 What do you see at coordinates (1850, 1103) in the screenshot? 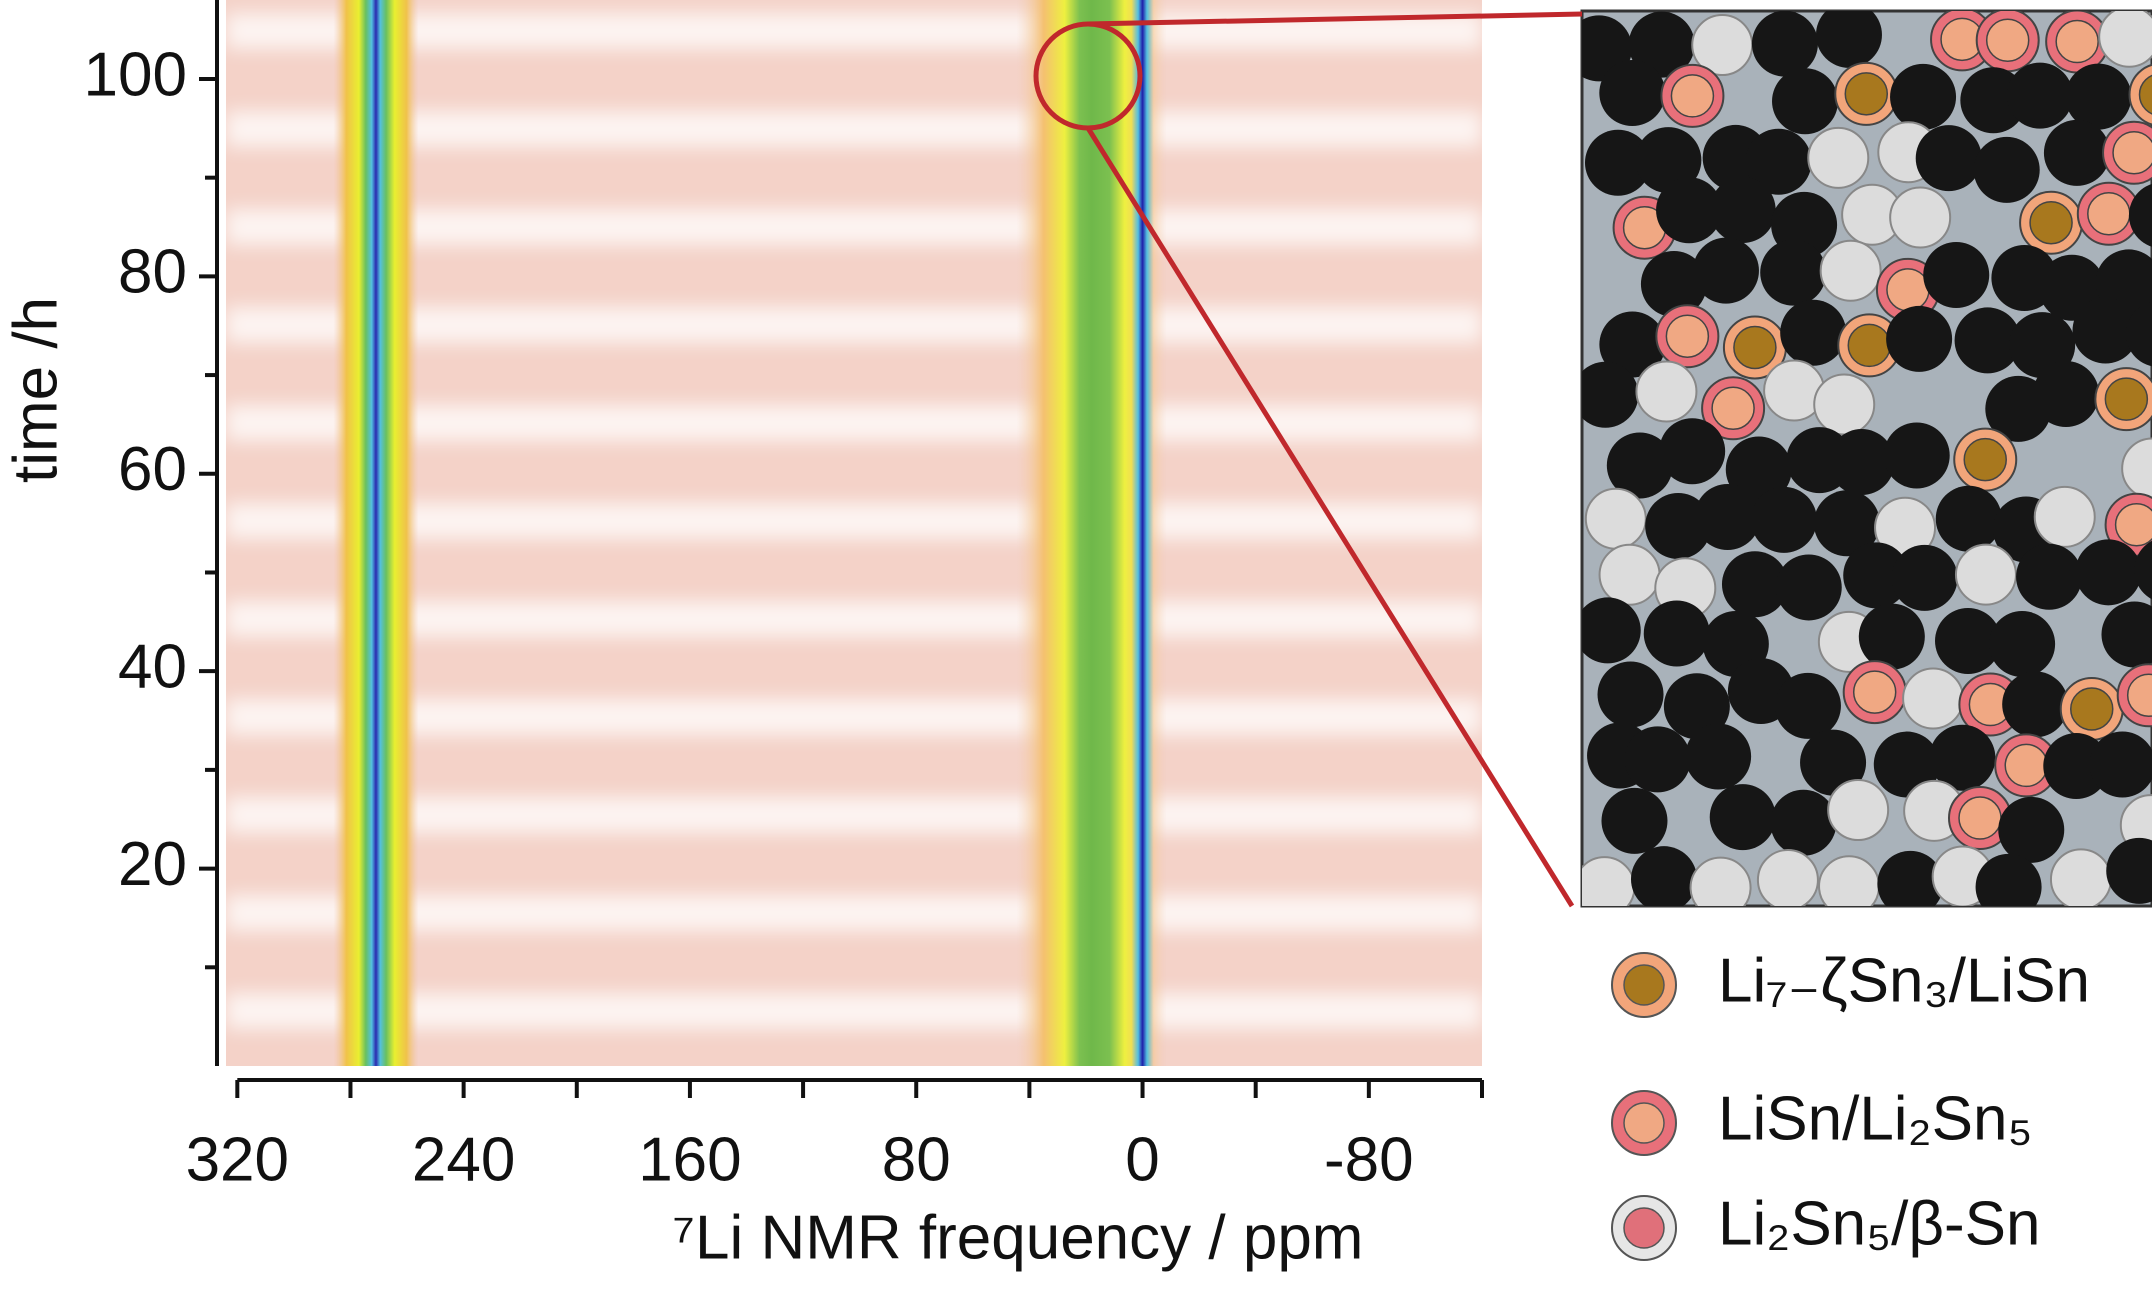
I see `legend: Li₇₋ζSn₃/LiSn LiSn/Li₂Sn₅ Li₂Sn₅/β-Sn` at bounding box center [1850, 1103].